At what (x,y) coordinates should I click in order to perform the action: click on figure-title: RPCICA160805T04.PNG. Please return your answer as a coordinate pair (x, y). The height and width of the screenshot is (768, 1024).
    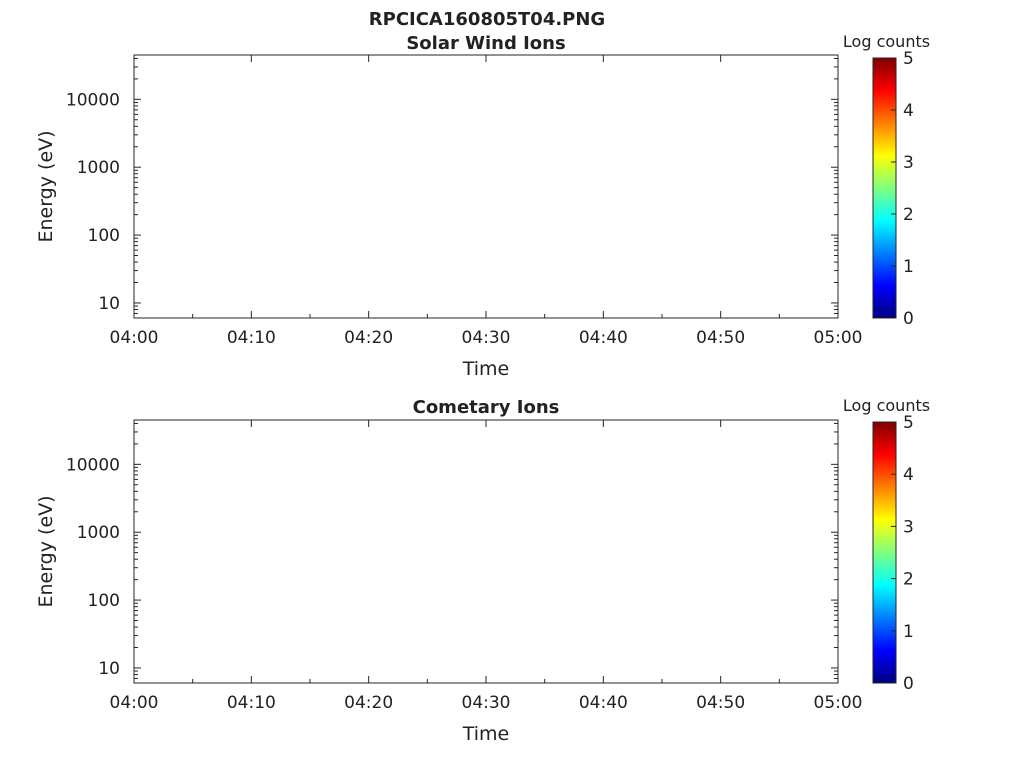
    Looking at the image, I should click on (487, 19).